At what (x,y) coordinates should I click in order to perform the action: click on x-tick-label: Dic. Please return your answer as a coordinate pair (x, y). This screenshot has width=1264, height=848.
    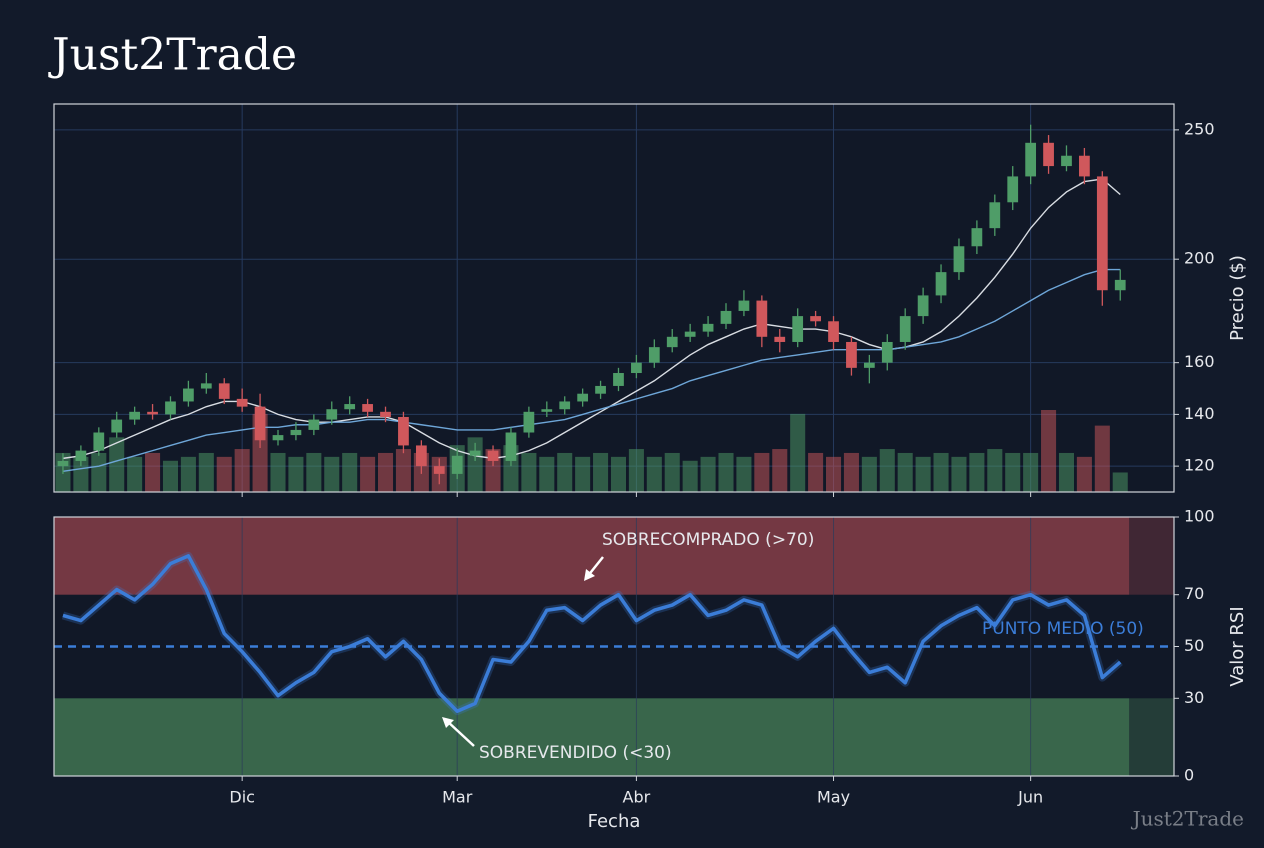
    Looking at the image, I should click on (242, 797).